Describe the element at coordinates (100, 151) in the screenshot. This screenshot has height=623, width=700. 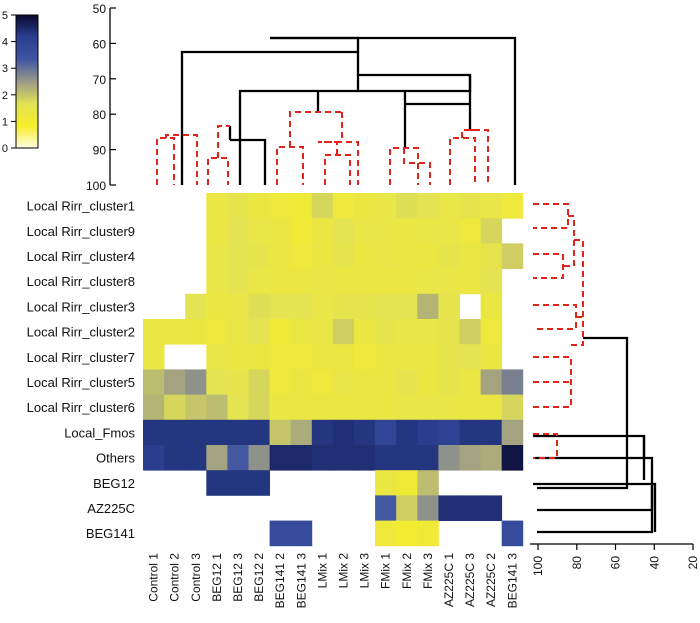
I see `top-axis-tick-label: 90` at that location.